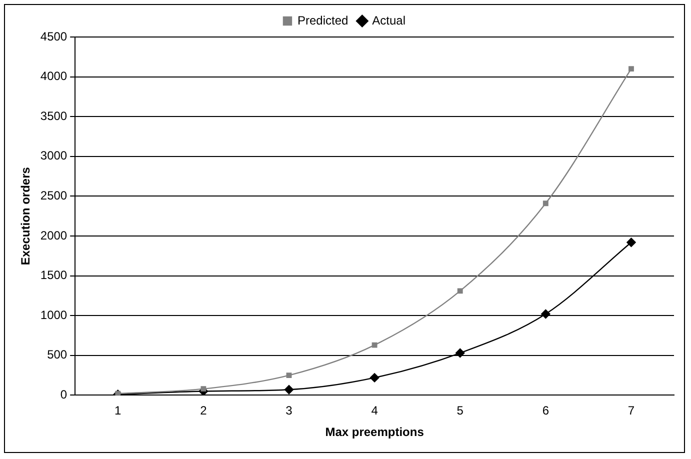  What do you see at coordinates (631, 411) in the screenshot?
I see `x-tick-label: 7` at bounding box center [631, 411].